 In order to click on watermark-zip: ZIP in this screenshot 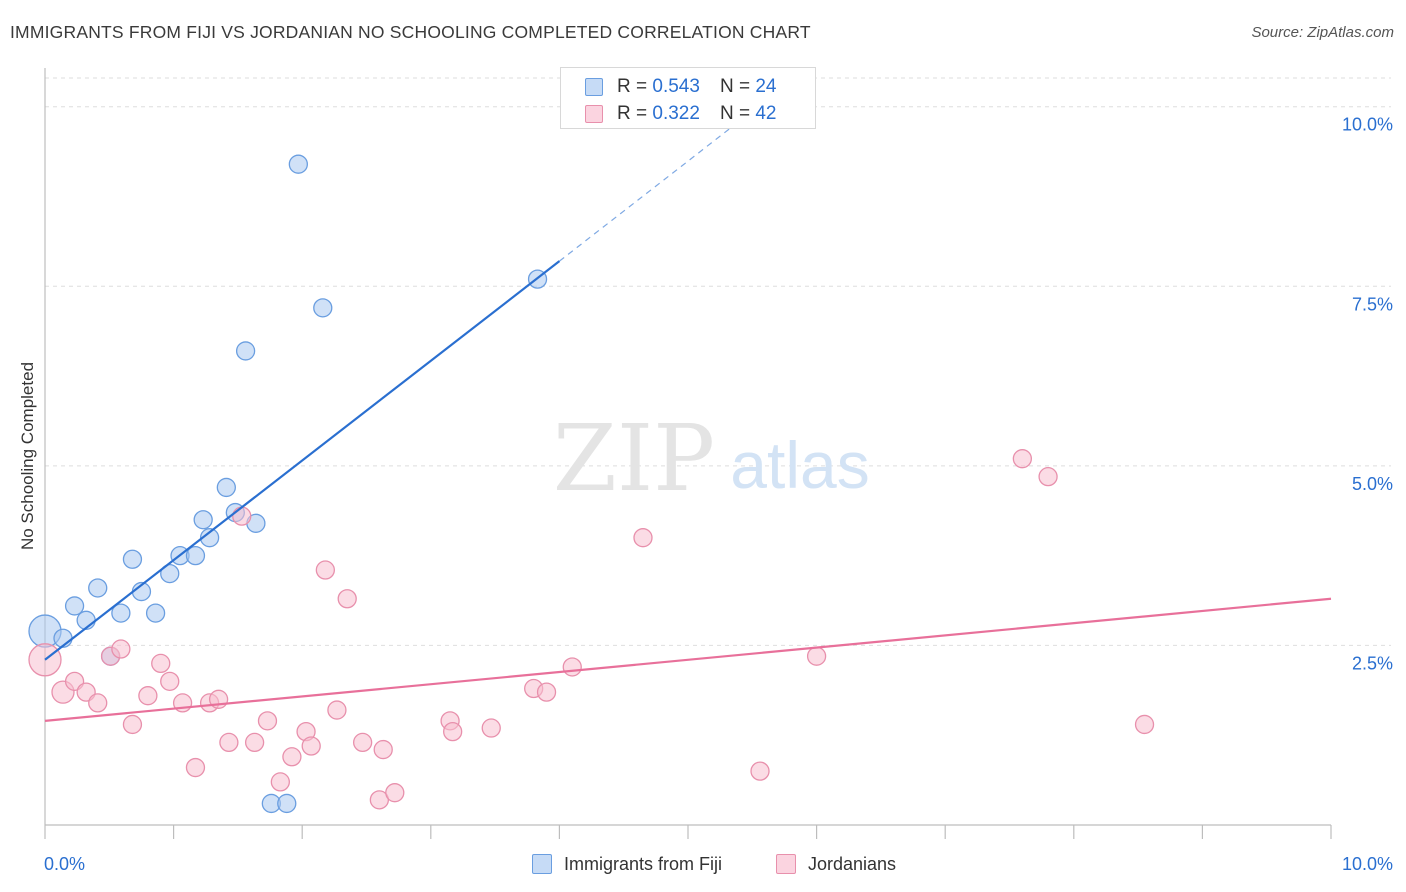, I will do `click(634, 458)`.